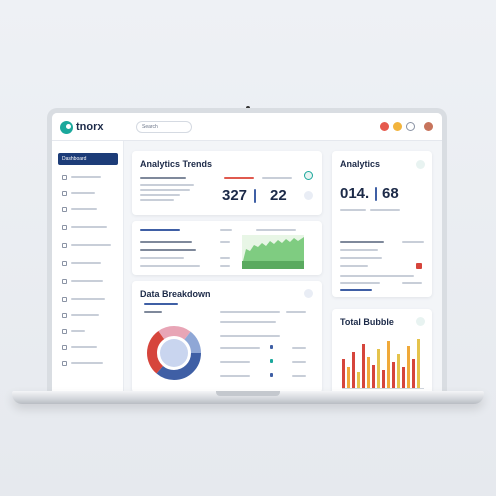  Describe the element at coordinates (247, 127) in the screenshot. I see `top-bar: tnorx Search` at that location.